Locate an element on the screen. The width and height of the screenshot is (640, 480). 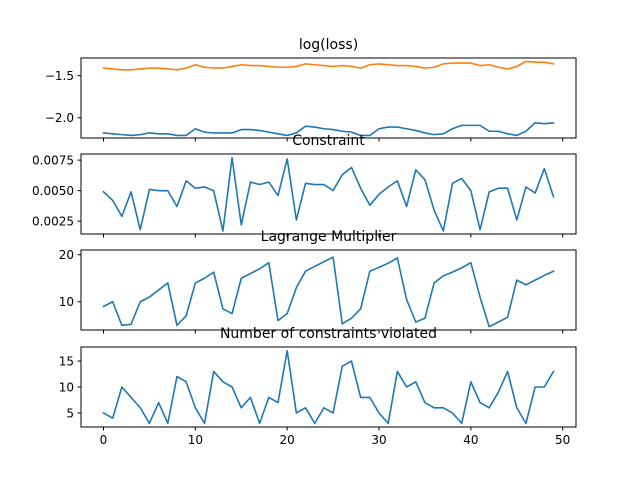
constraint-y-tick-label: 0.0075 is located at coordinates (53, 160).